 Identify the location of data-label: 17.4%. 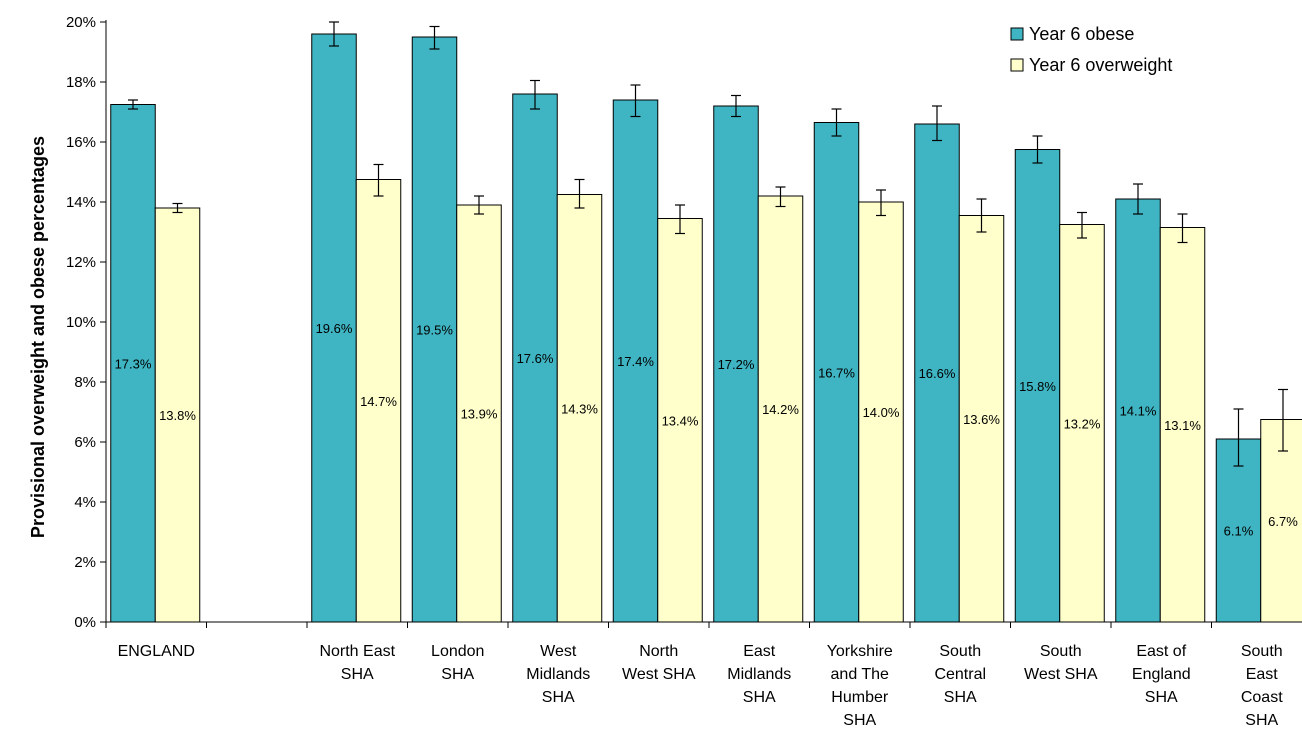
(635, 361).